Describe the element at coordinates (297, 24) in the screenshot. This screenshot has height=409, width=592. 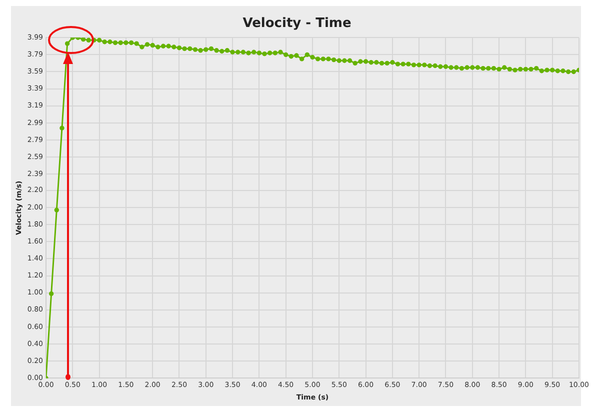
I see `chart-title: Velocity - Time` at that location.